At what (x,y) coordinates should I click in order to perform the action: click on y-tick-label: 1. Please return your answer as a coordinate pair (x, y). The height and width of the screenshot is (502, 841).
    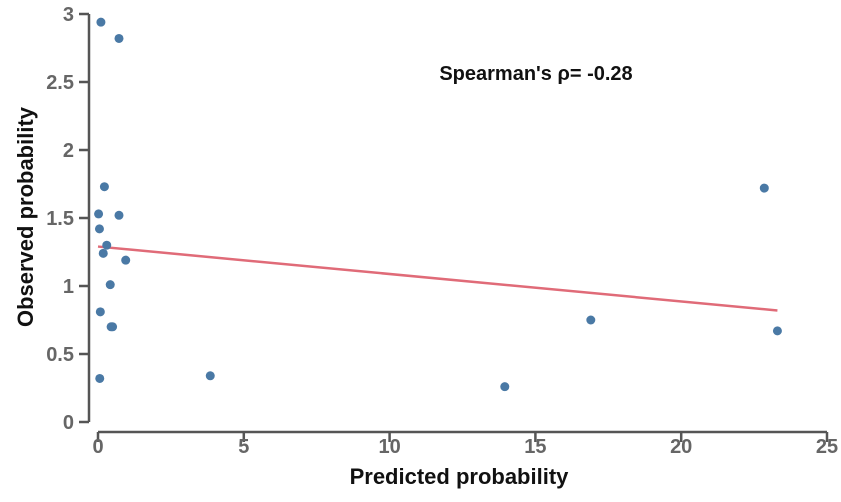
    Looking at the image, I should click on (68, 287).